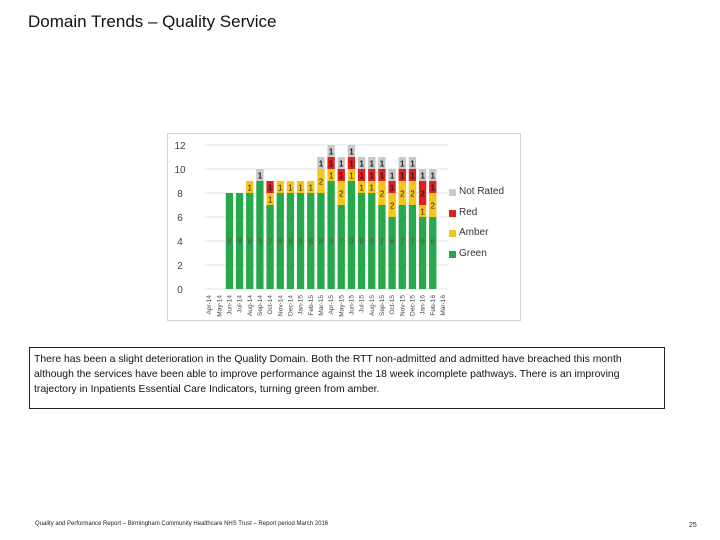  What do you see at coordinates (180, 266) in the screenshot?
I see `y-tick-label: 2` at bounding box center [180, 266].